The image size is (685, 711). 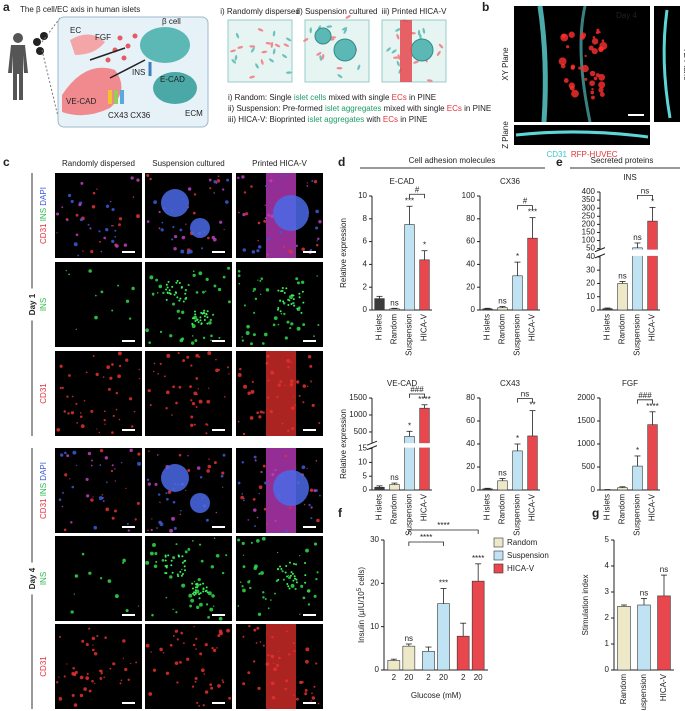 What do you see at coordinates (110, 97) in the screenshot?
I see `junction` at bounding box center [110, 97].